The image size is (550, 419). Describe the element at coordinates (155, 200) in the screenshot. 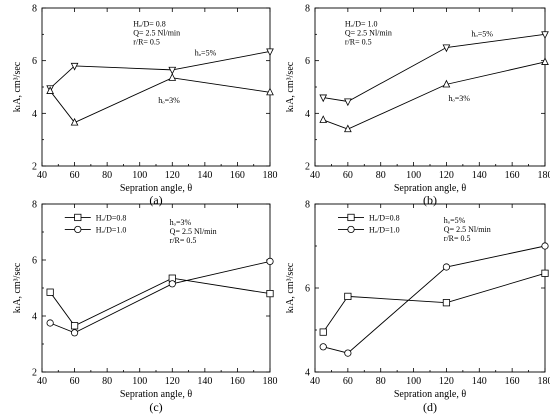

I see `panel-caption: (a)` at that location.